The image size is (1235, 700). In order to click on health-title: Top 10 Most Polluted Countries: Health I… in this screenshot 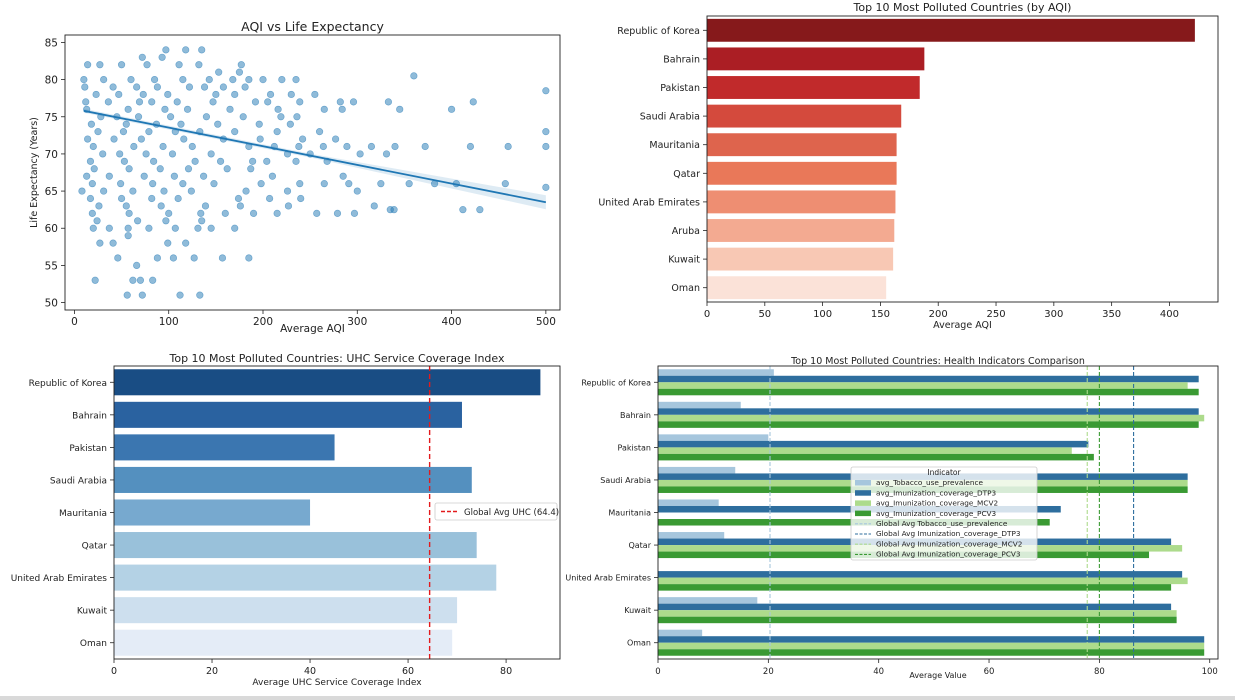, I will do `click(937, 361)`.